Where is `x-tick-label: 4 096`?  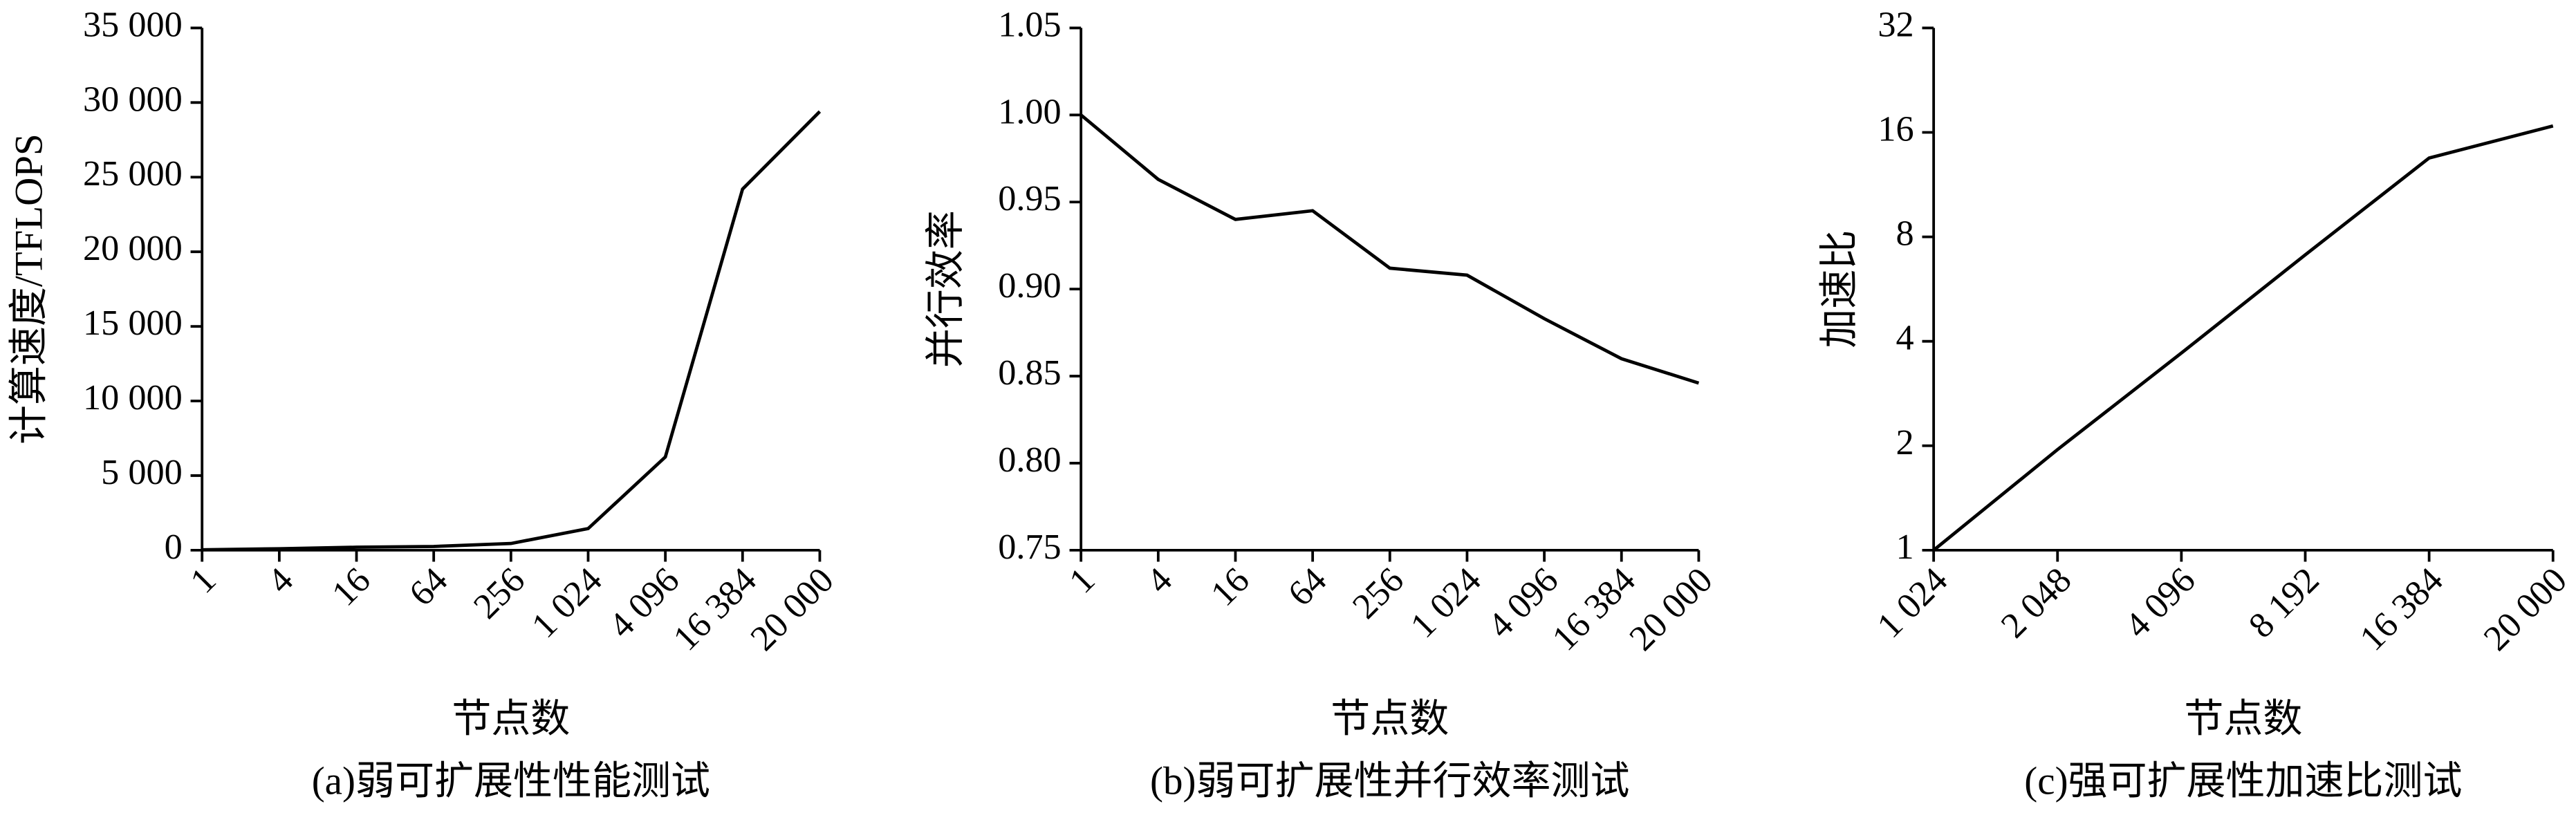
x-tick-label: 4 096 is located at coordinates (2160, 603).